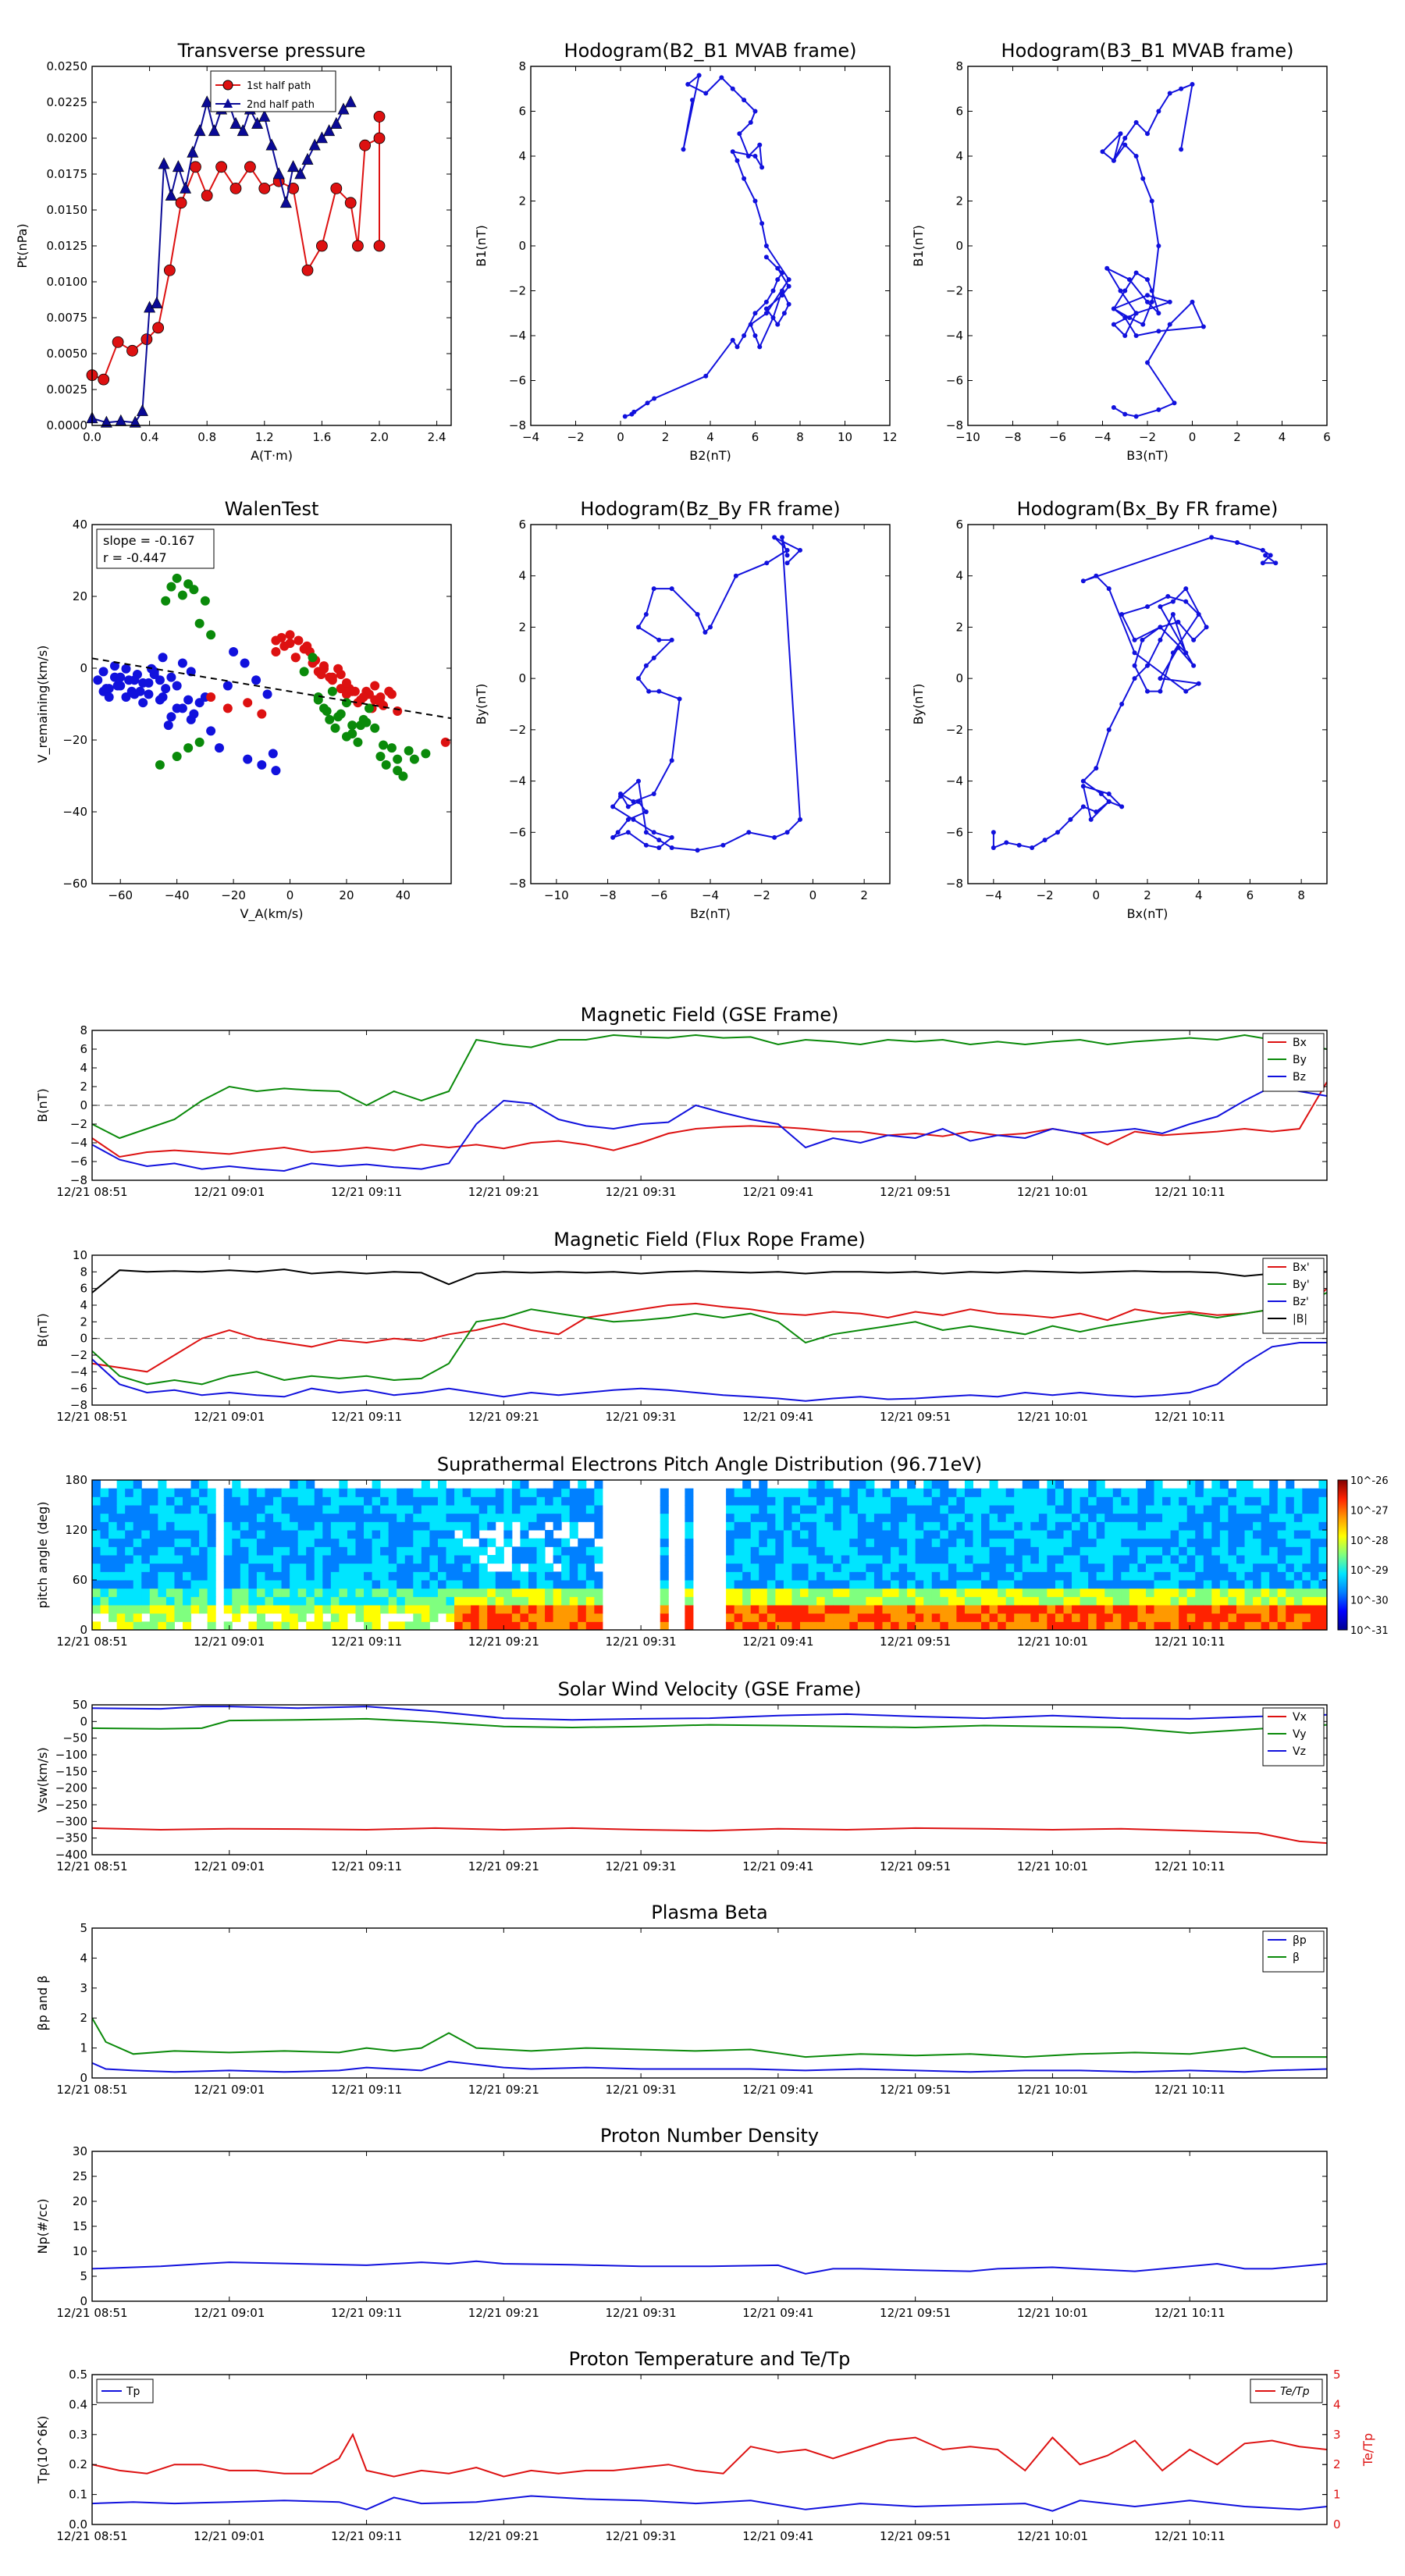 The height and width of the screenshot is (2576, 1405). I want to click on y-tick-label: 20, so click(80, 2201).